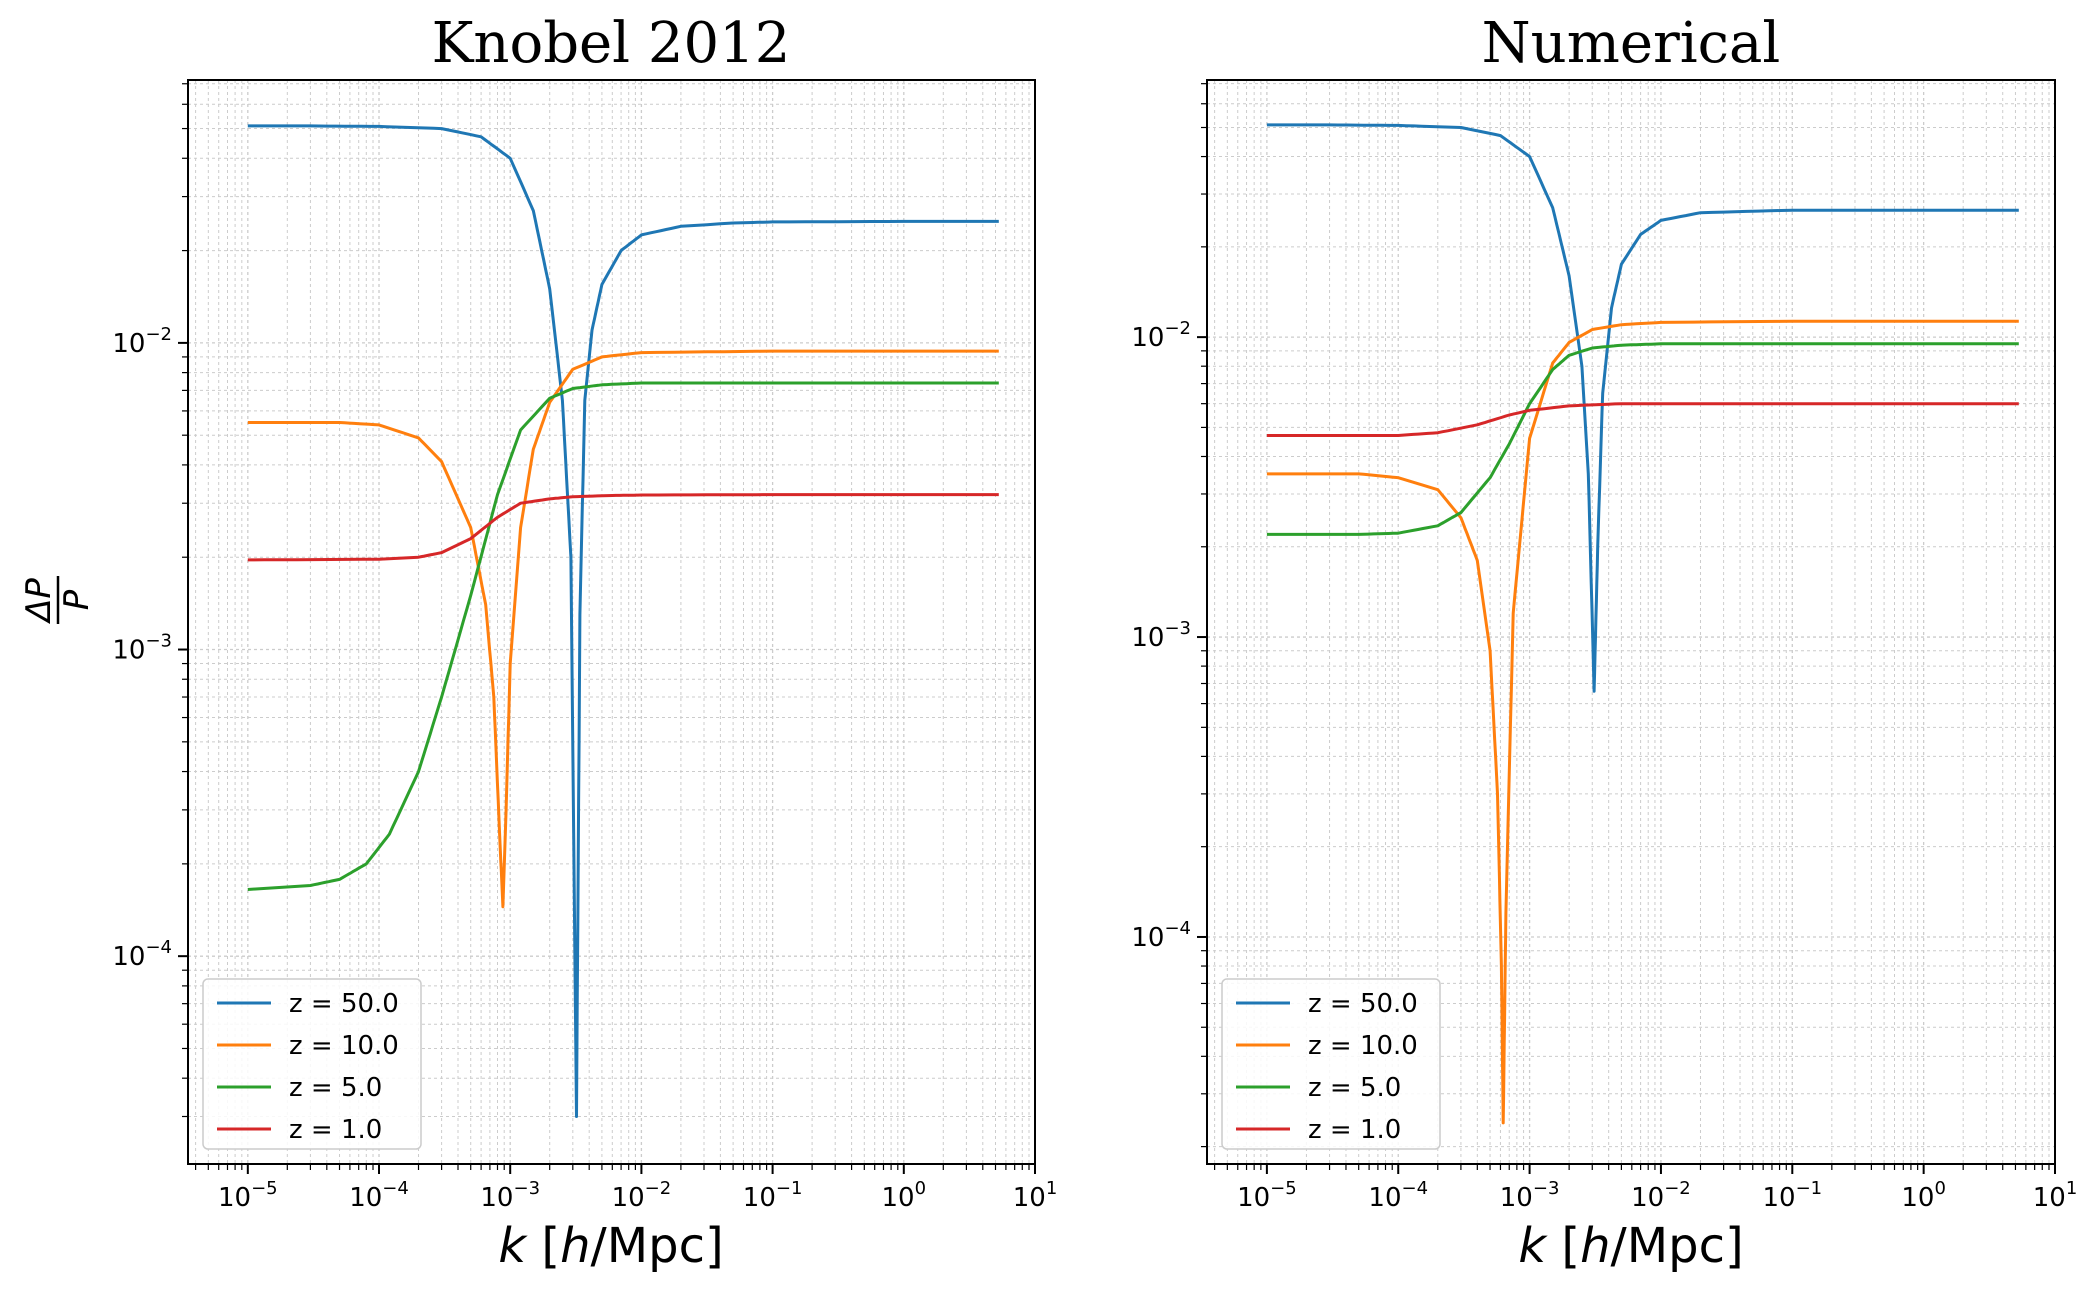 Image resolution: width=2090 pixels, height=1289 pixels. What do you see at coordinates (1631, 43) in the screenshot?
I see `chart-title: Numerical` at bounding box center [1631, 43].